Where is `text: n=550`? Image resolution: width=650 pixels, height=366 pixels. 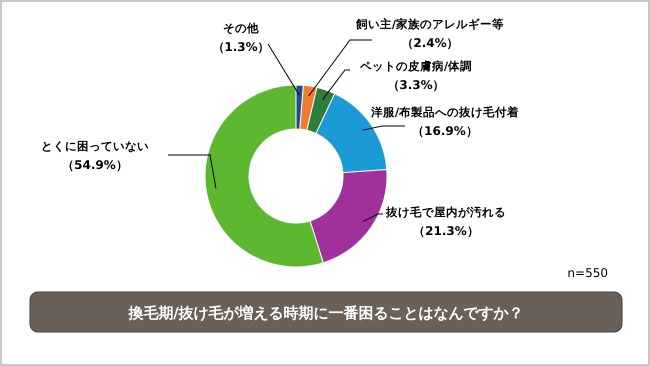
text: n=550 is located at coordinates (587, 273).